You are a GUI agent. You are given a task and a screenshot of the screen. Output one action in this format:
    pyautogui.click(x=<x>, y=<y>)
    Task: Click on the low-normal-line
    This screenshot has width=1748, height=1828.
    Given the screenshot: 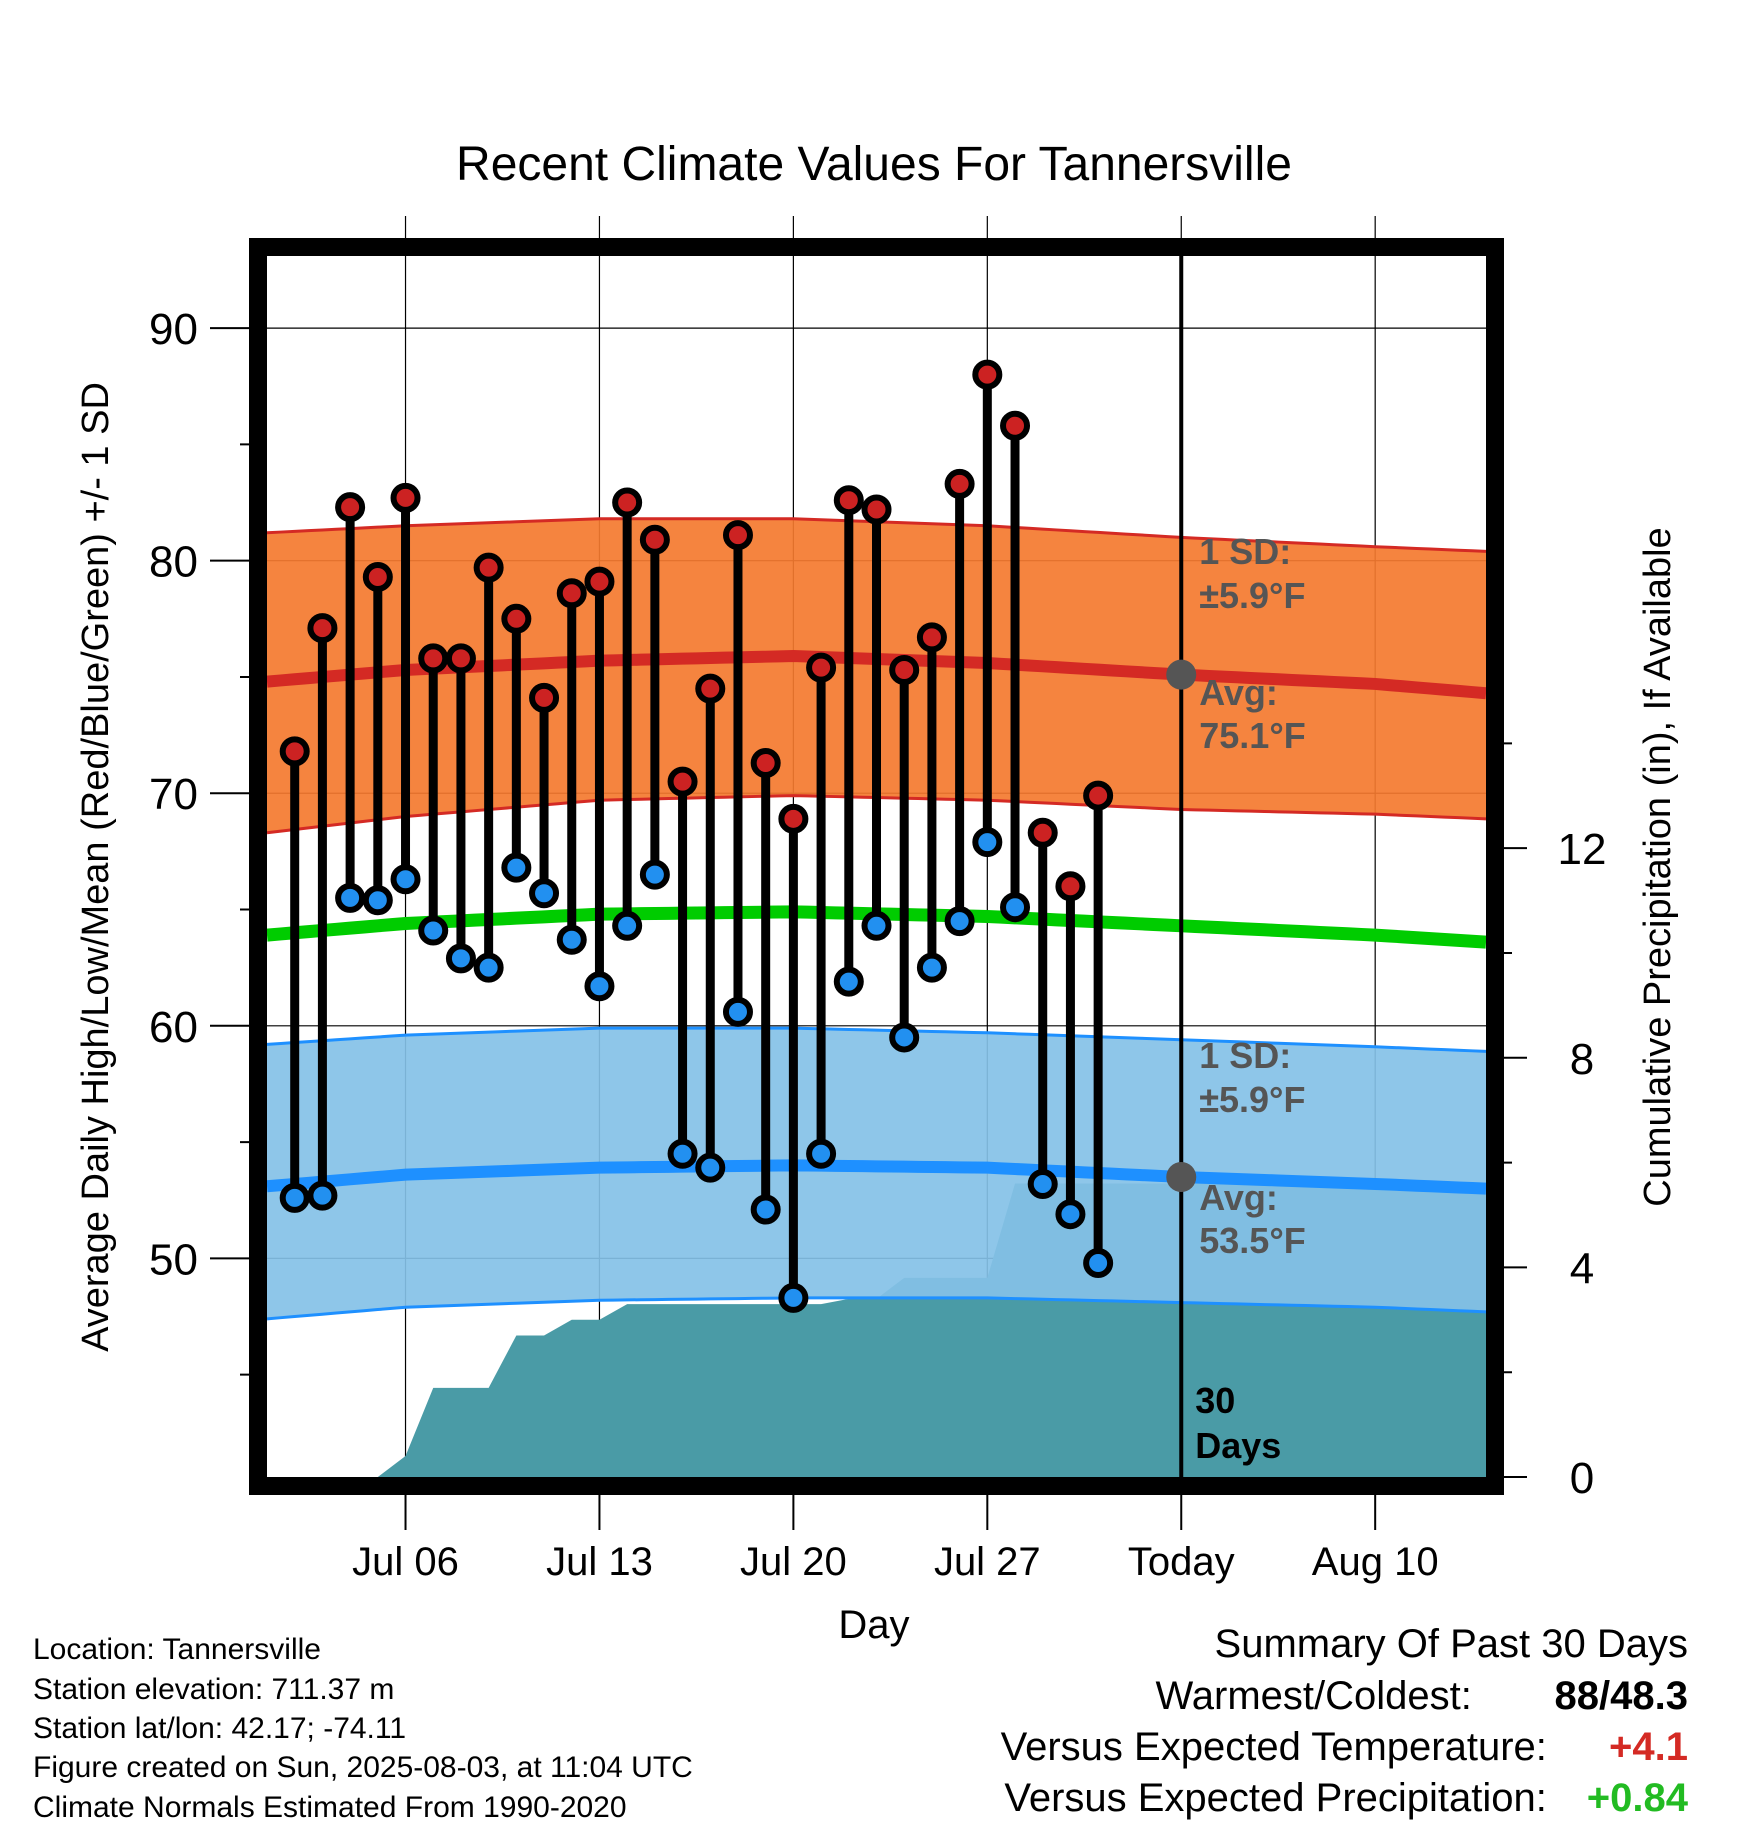 What is the action you would take?
    pyautogui.click(x=876, y=1177)
    